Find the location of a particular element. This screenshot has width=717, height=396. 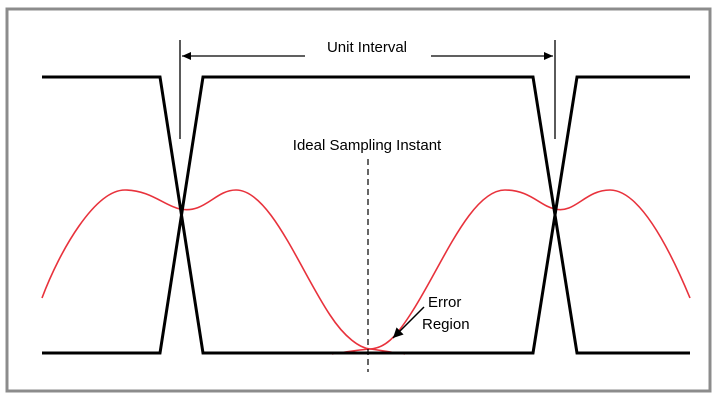

unit-interval-label: Unit Interval is located at coordinates (367, 47).